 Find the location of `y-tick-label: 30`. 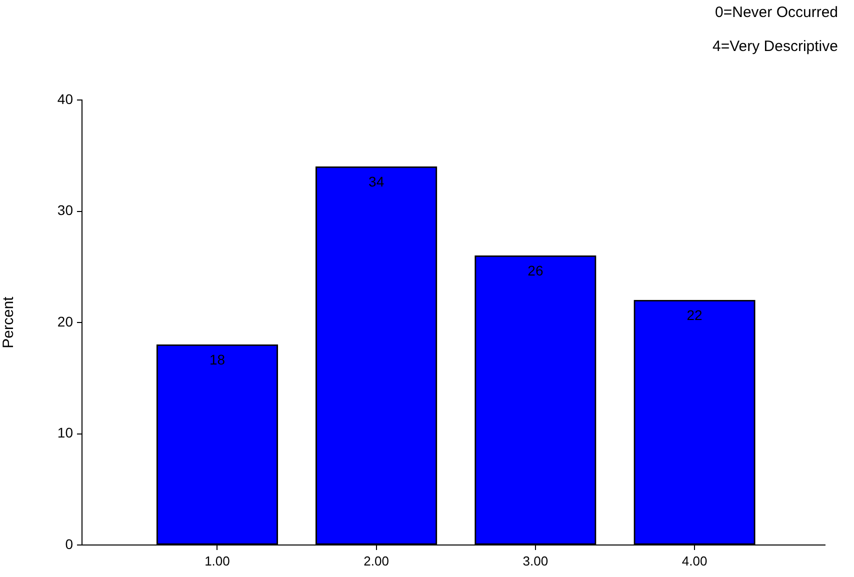

y-tick-label: 30 is located at coordinates (65, 210).